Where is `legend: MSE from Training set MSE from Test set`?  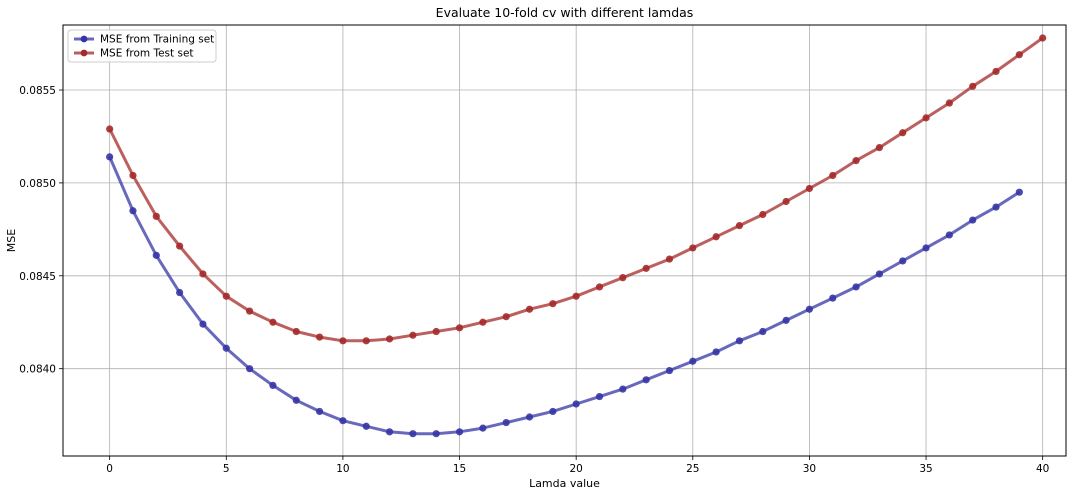 legend: MSE from Training set MSE from Test set is located at coordinates (142, 46).